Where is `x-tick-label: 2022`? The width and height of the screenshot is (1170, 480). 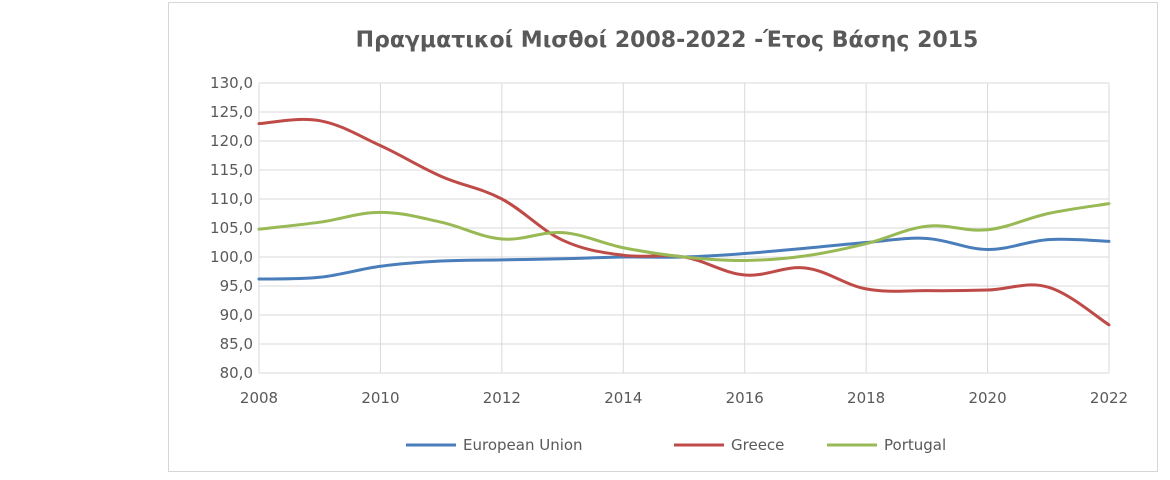 x-tick-label: 2022 is located at coordinates (1109, 398).